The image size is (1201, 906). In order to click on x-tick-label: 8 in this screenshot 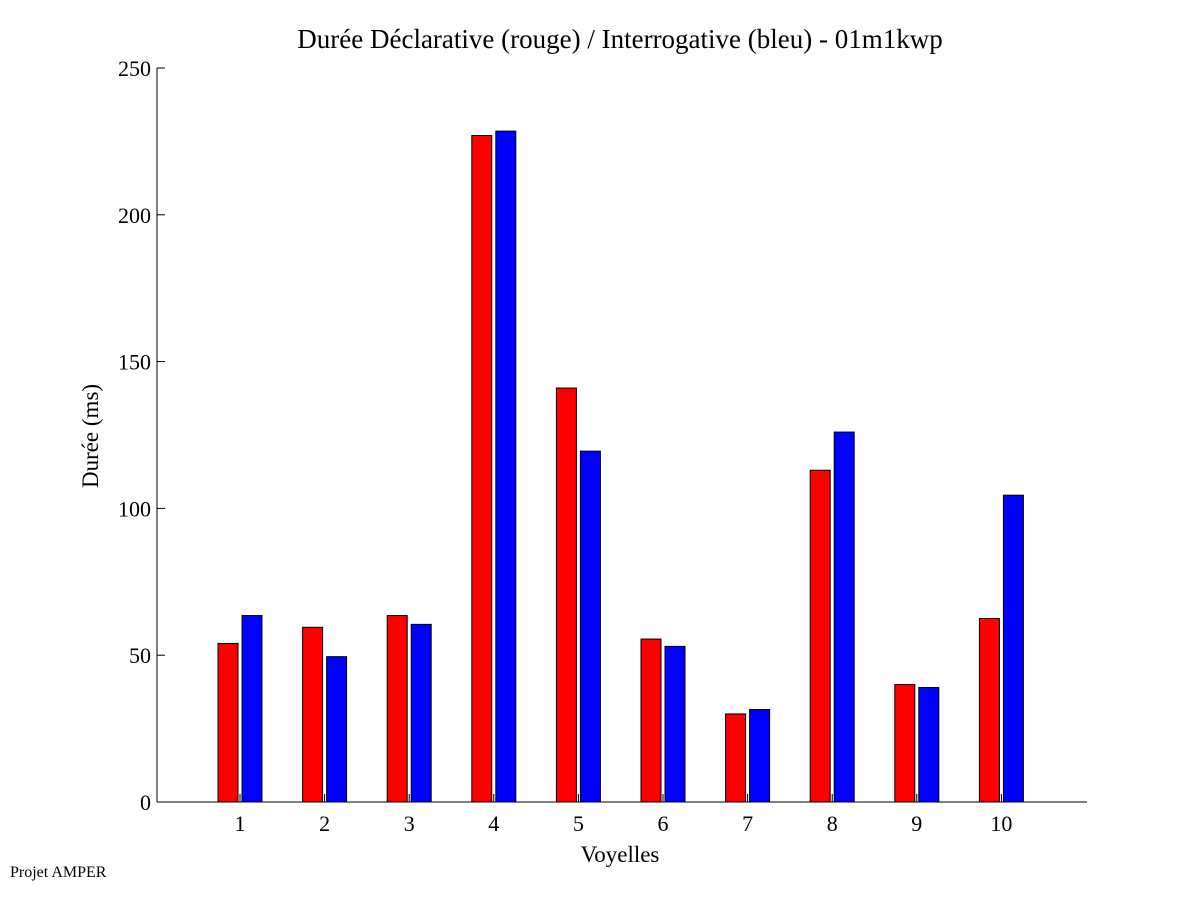, I will do `click(832, 823)`.